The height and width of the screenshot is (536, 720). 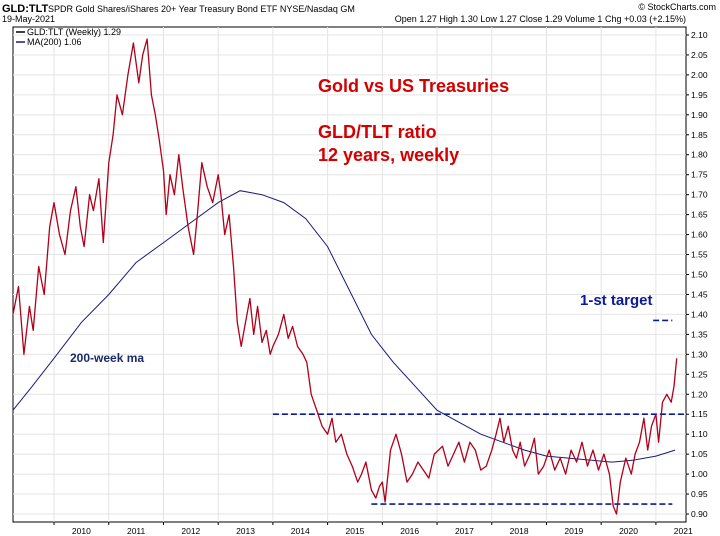 What do you see at coordinates (699, 294) in the screenshot?
I see `y-tick-label: 1.45` at bounding box center [699, 294].